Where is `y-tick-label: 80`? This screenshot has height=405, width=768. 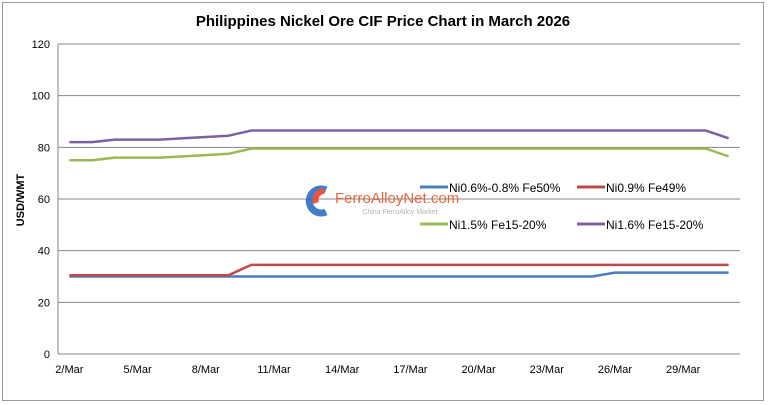
y-tick-label: 80 is located at coordinates (44, 148).